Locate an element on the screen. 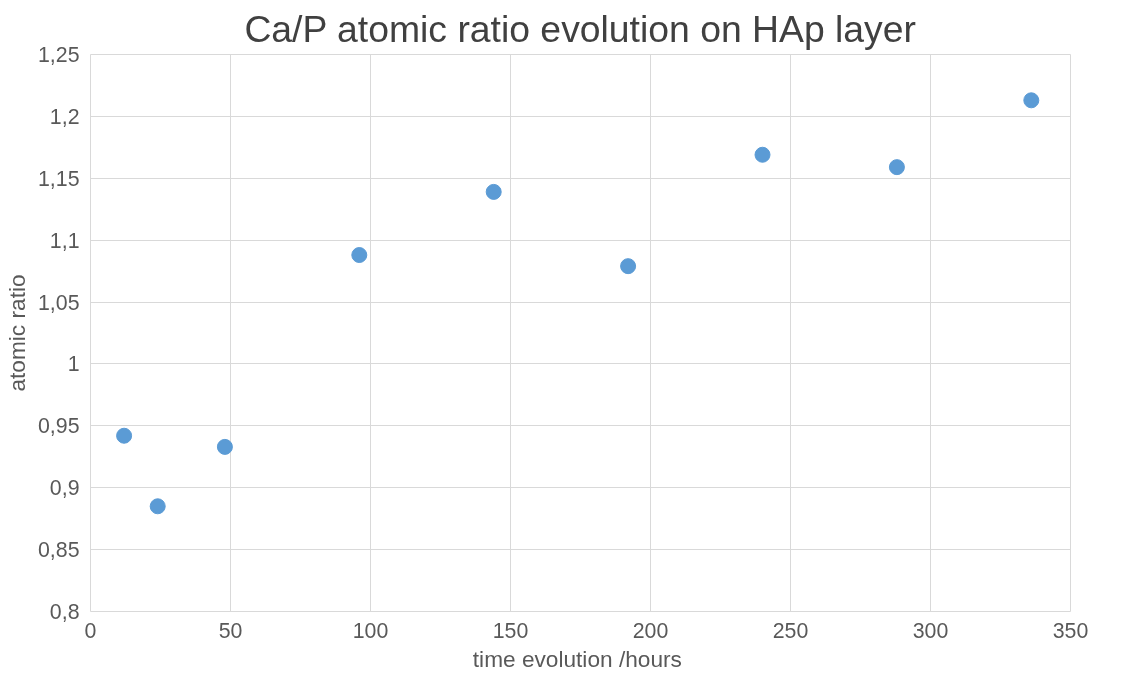  y-tick-label: 1,25 is located at coordinates (58, 55).